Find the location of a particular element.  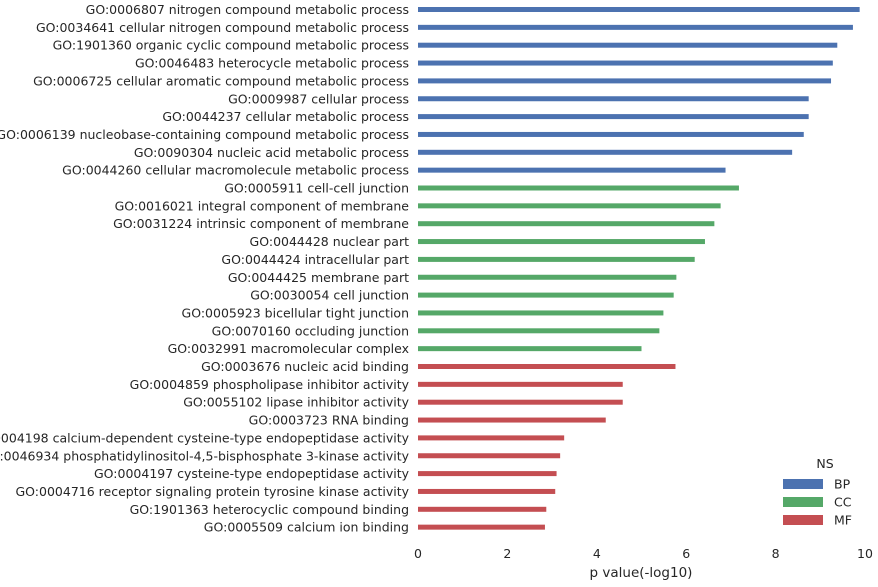

x-tick-label-2: 4 is located at coordinates (597, 553).